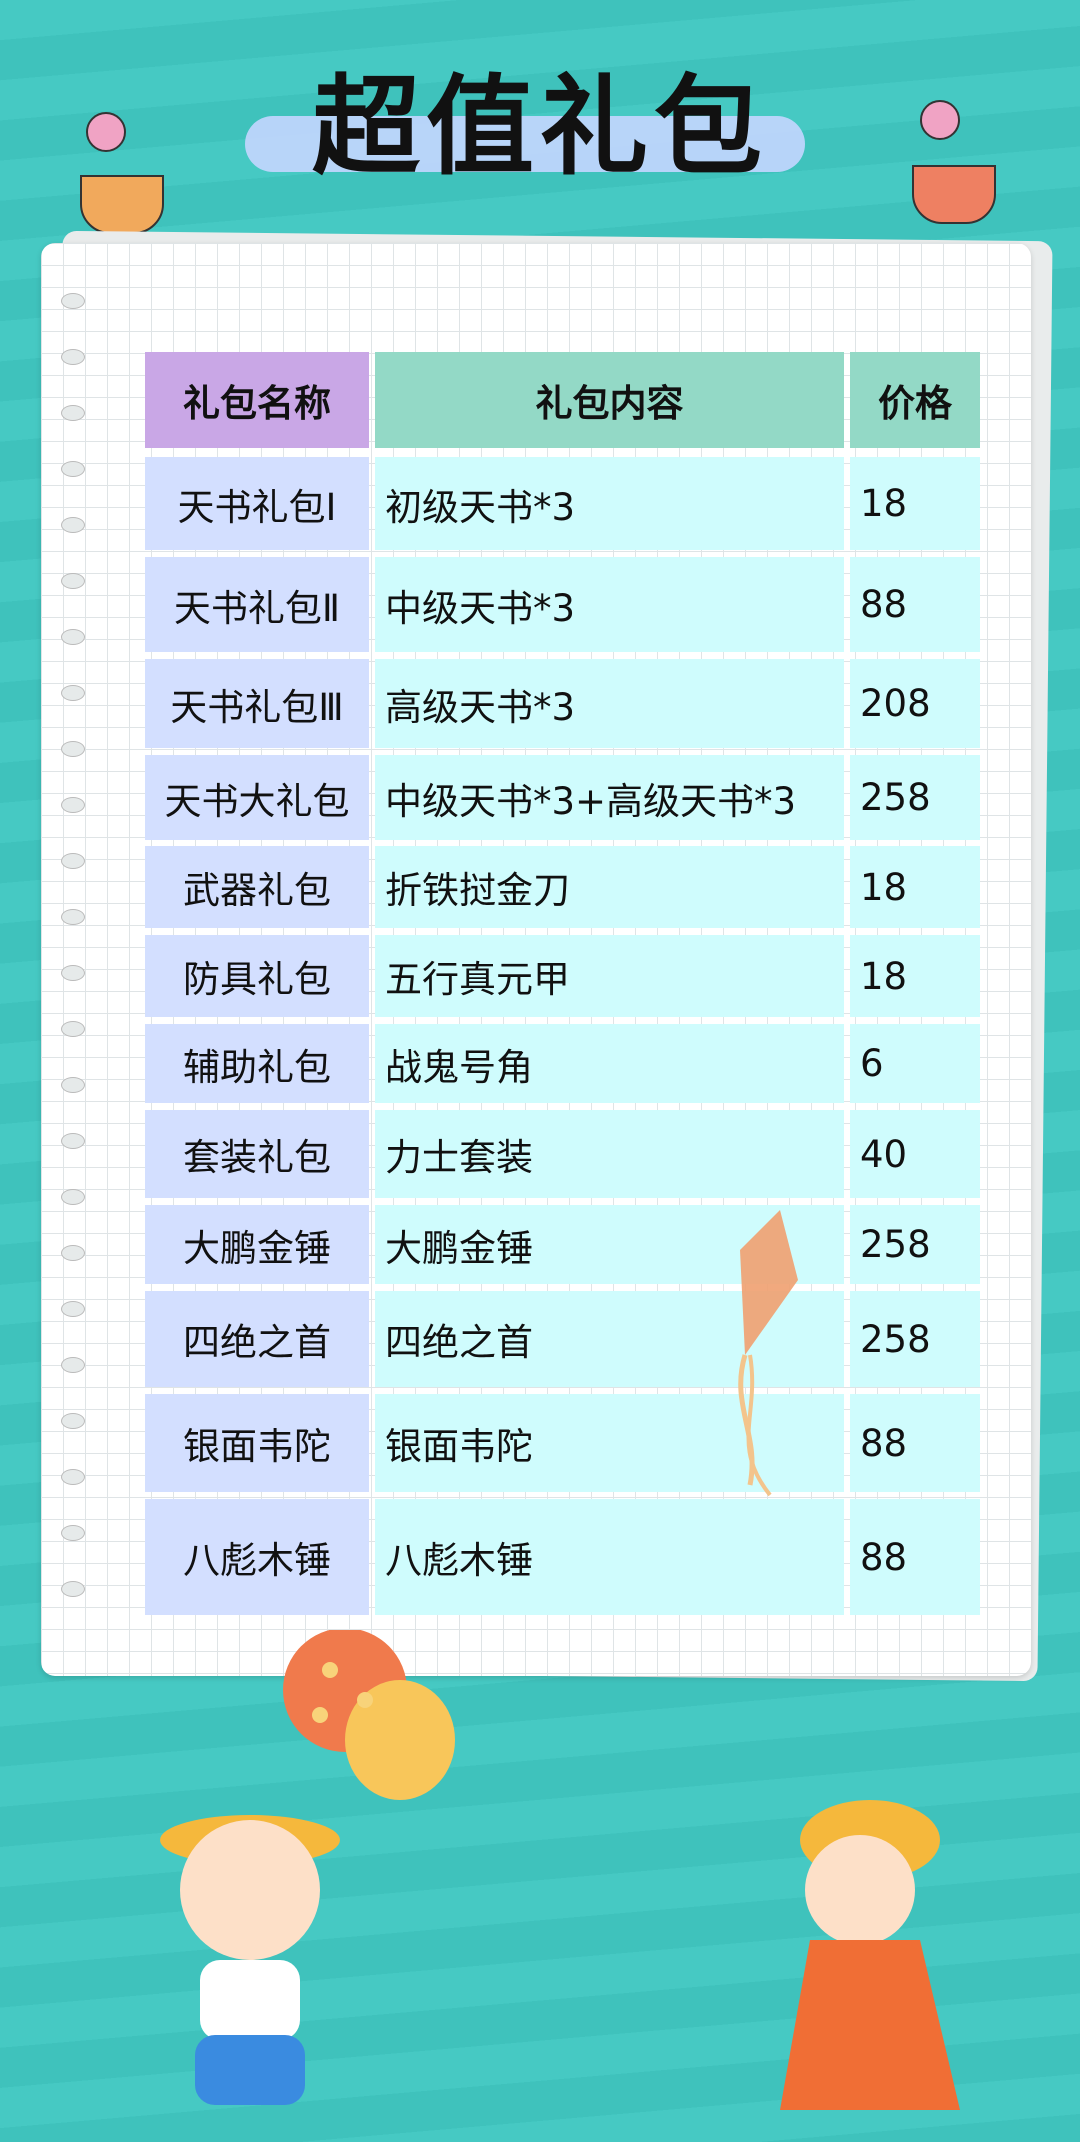 This screenshot has height=2142, width=1080. I want to click on boy-illustration, so click(250, 1960).